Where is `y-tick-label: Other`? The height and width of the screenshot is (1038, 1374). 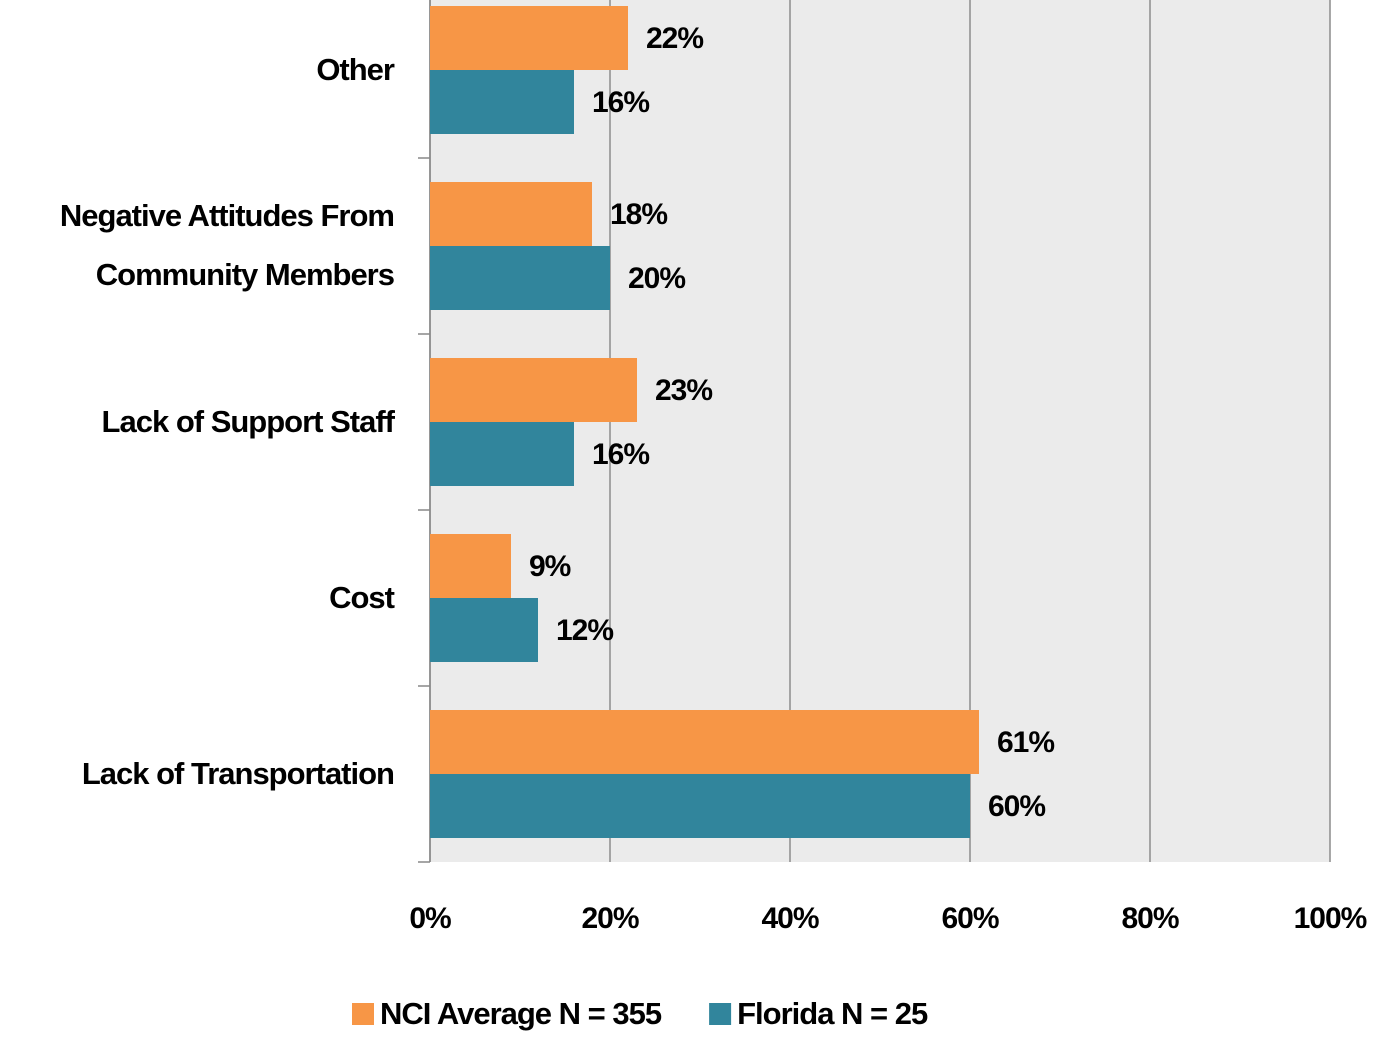
y-tick-label: Other is located at coordinates (355, 69).